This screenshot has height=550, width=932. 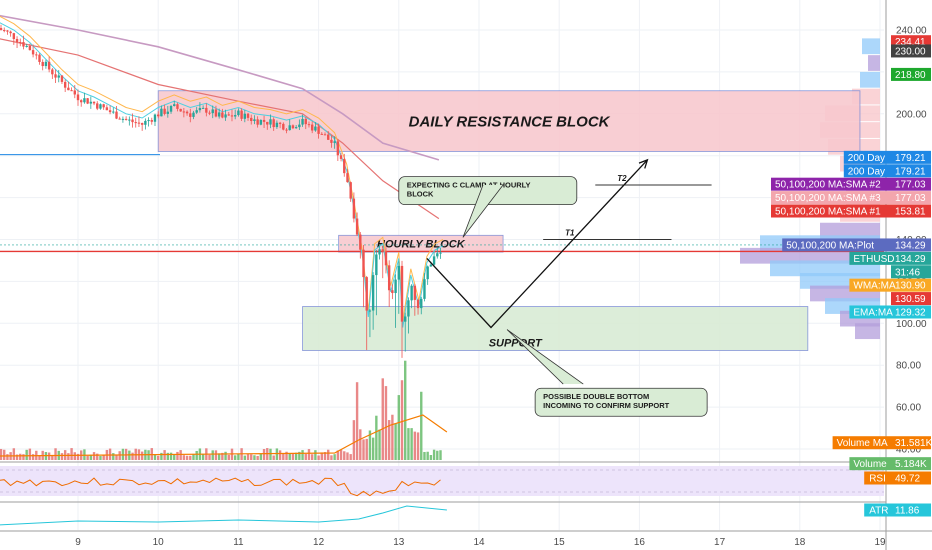 What do you see at coordinates (483, 211) in the screenshot?
I see `callout-pointer` at bounding box center [483, 211].